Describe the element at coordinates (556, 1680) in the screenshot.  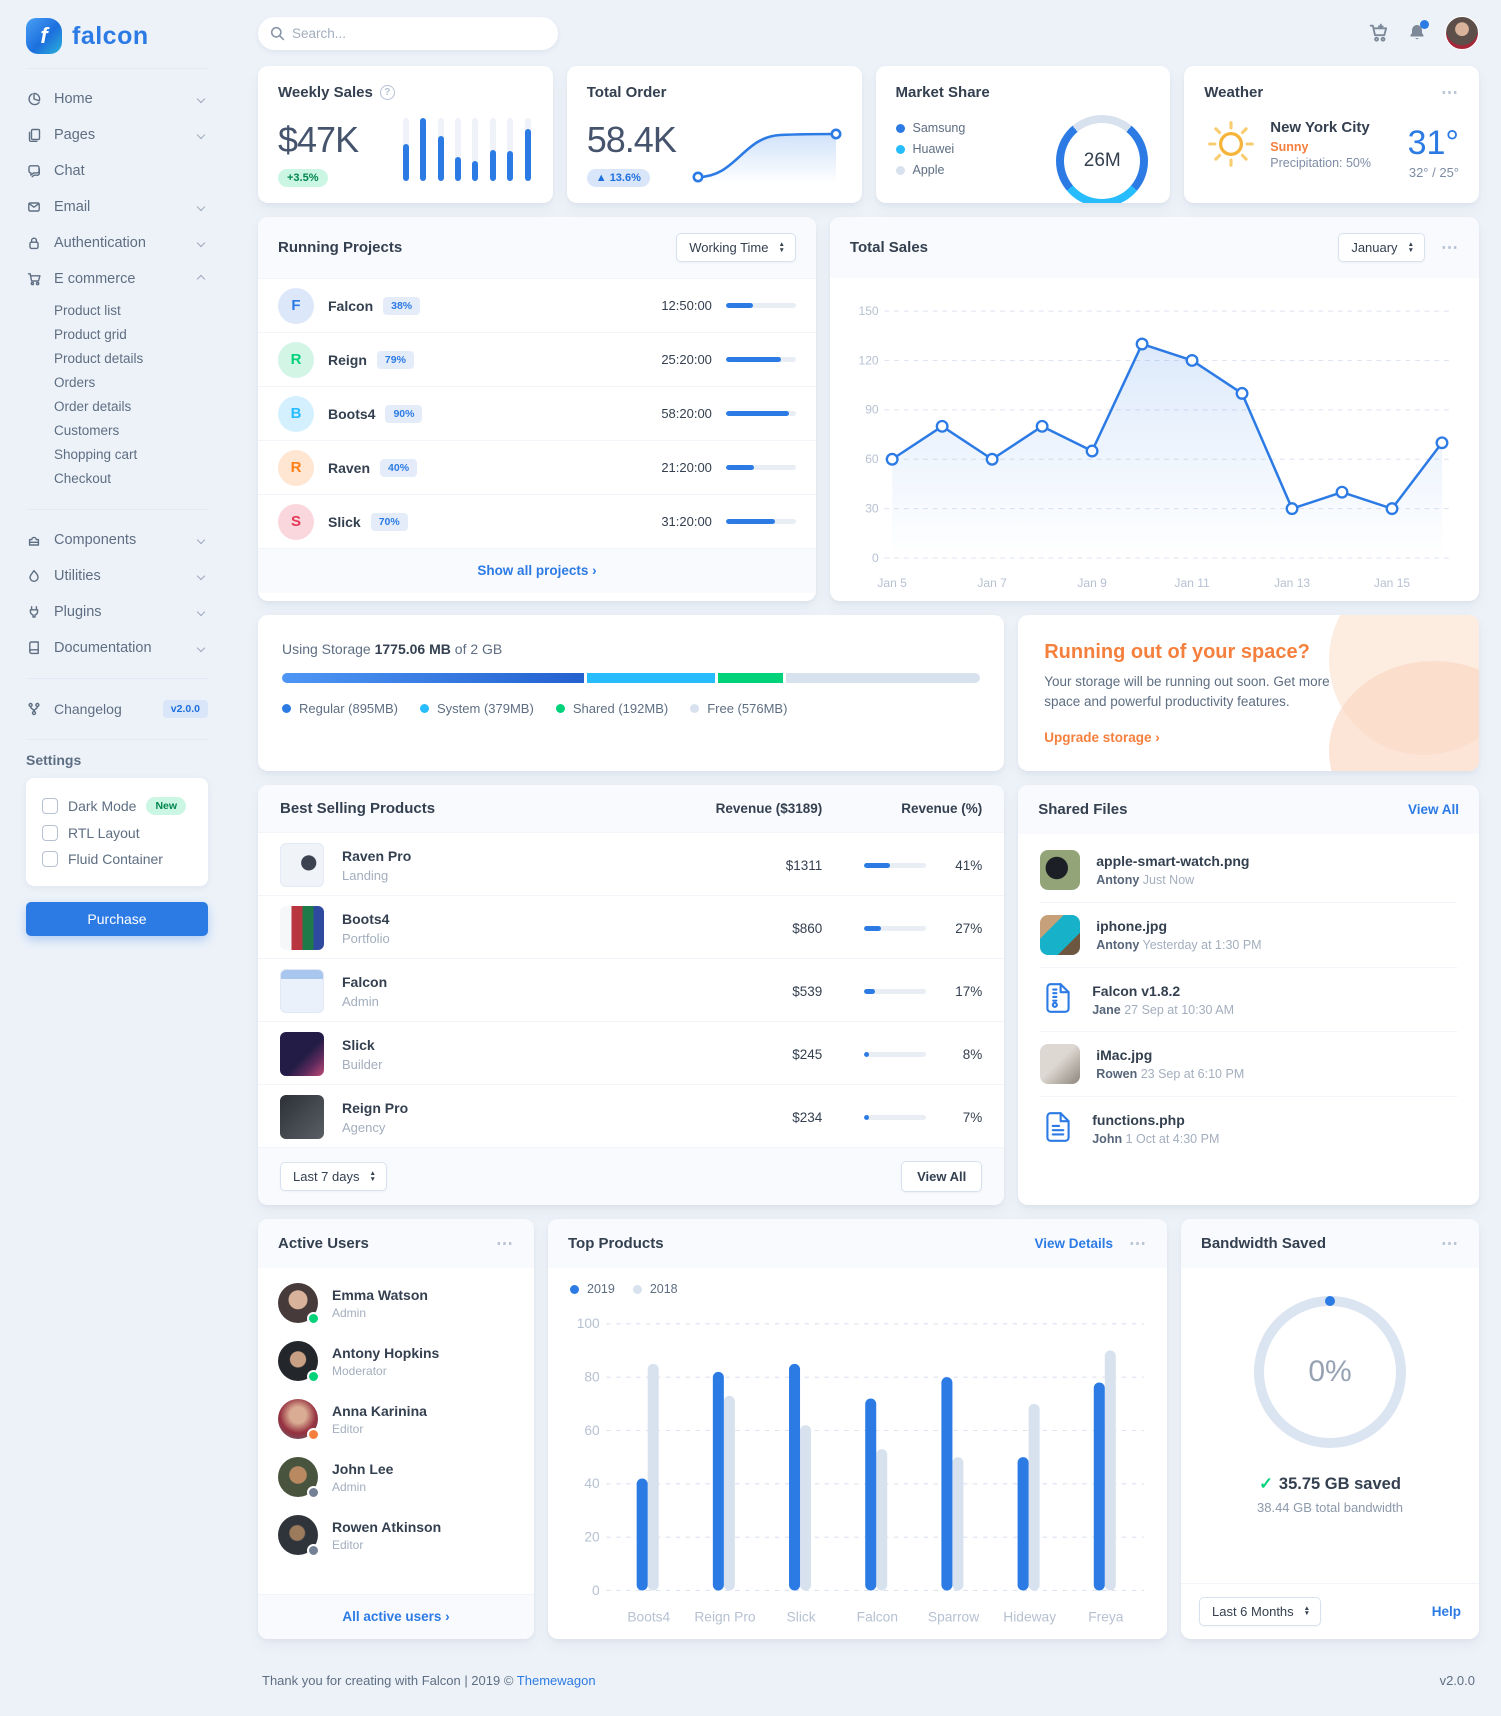
I see `themewagon-link: Themewagon` at that location.